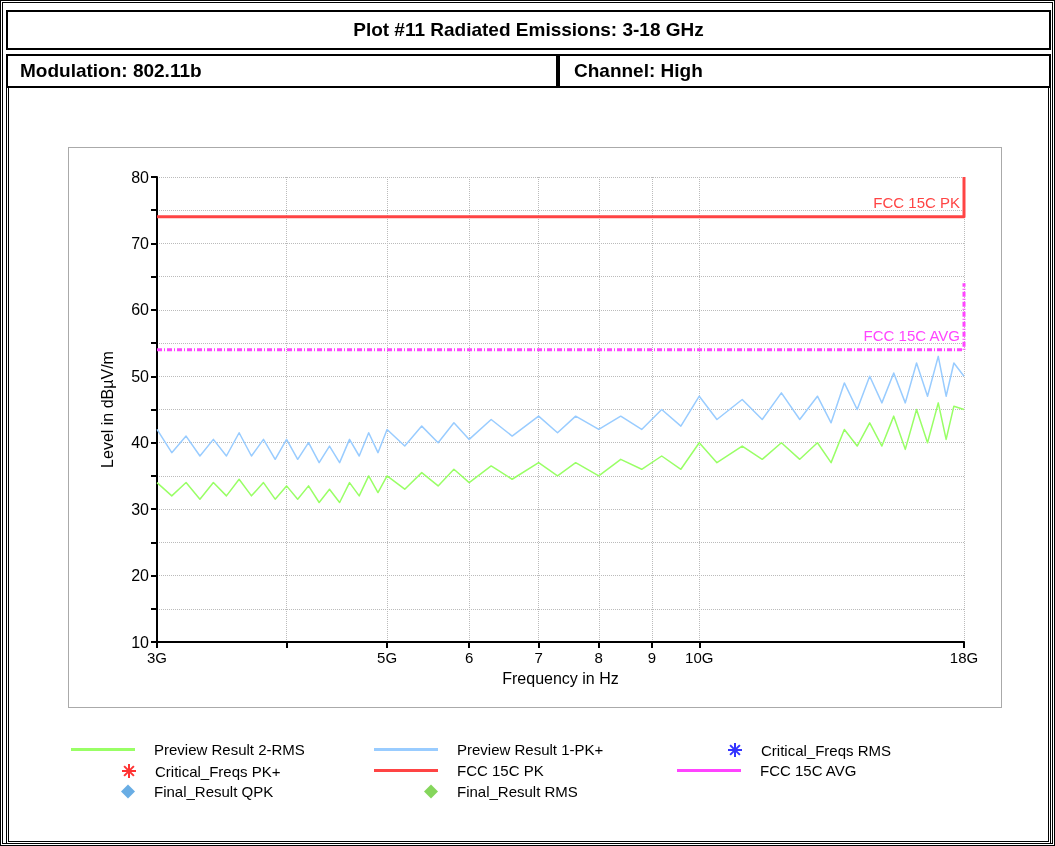 The image size is (1055, 846). I want to click on x-tick-label: 6, so click(469, 657).